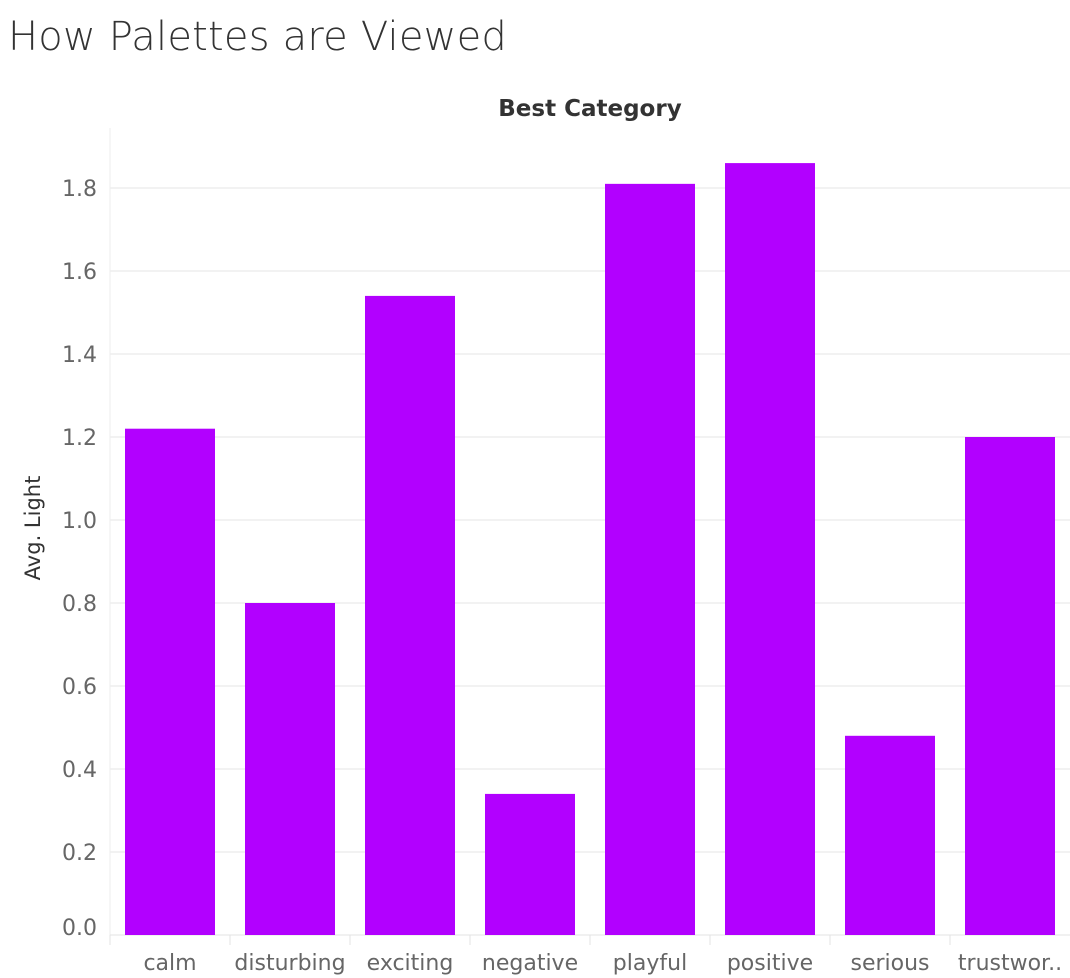 The image size is (1070, 978). I want to click on x-tick-label: positive, so click(770, 963).